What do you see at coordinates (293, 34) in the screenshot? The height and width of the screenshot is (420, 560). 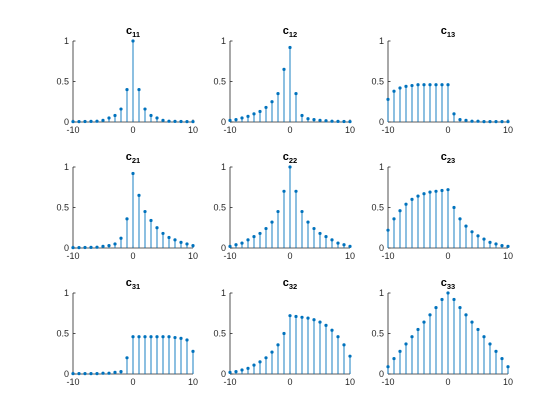 I see `title-subscript: 12` at bounding box center [293, 34].